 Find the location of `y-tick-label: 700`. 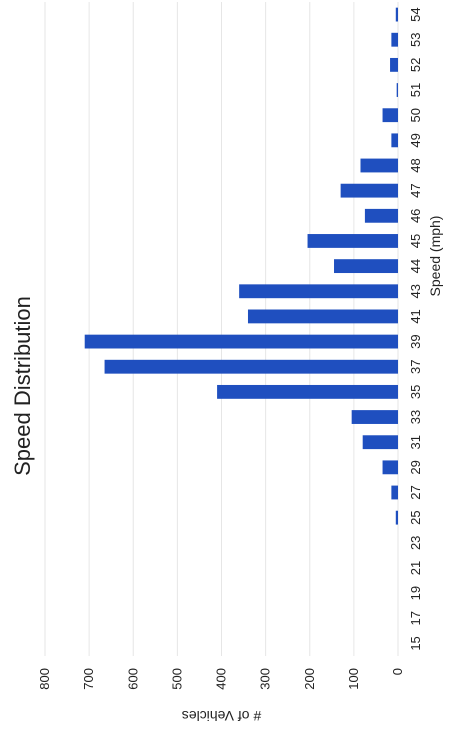

y-tick-label: 700 is located at coordinates (88, 679).